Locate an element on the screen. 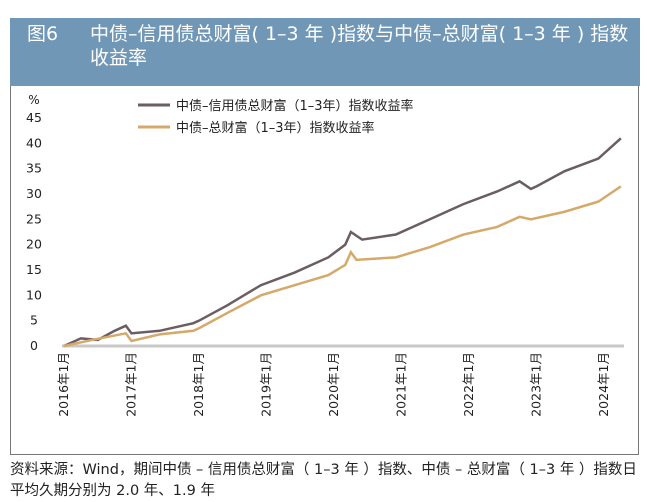  y-tick-label: 10 is located at coordinates (34, 294).